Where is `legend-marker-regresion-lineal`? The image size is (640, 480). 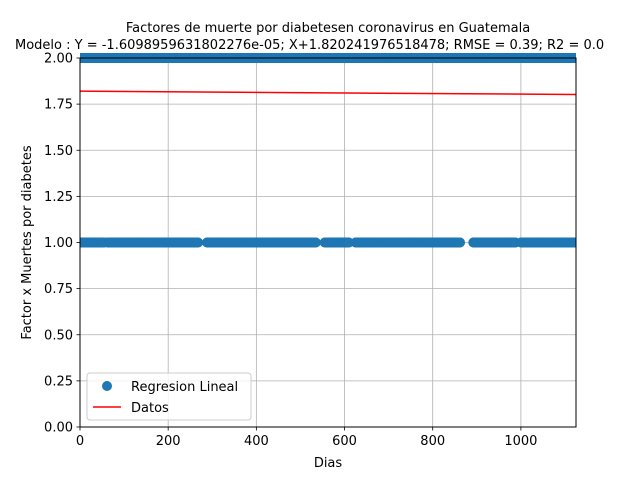
legend-marker-regresion-lineal is located at coordinates (107, 386).